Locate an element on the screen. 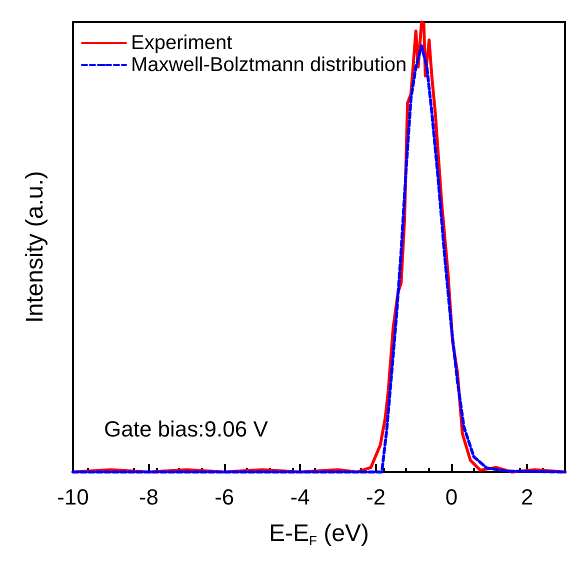 The width and height of the screenshot is (576, 574). x-tick-label: 0 is located at coordinates (451, 497).